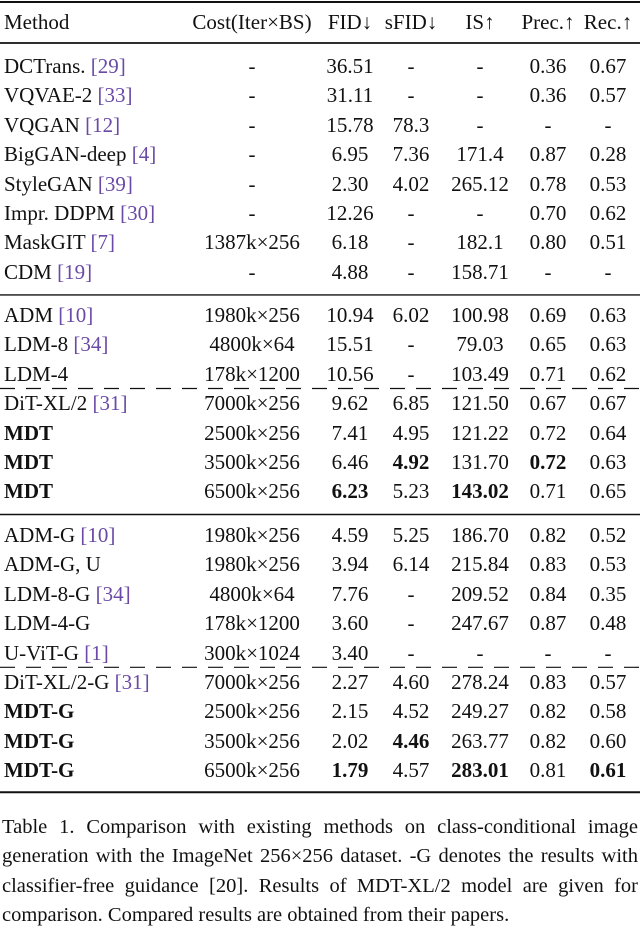 The width and height of the screenshot is (640, 946). I want to click on cell-text: 10.94, so click(350, 315).